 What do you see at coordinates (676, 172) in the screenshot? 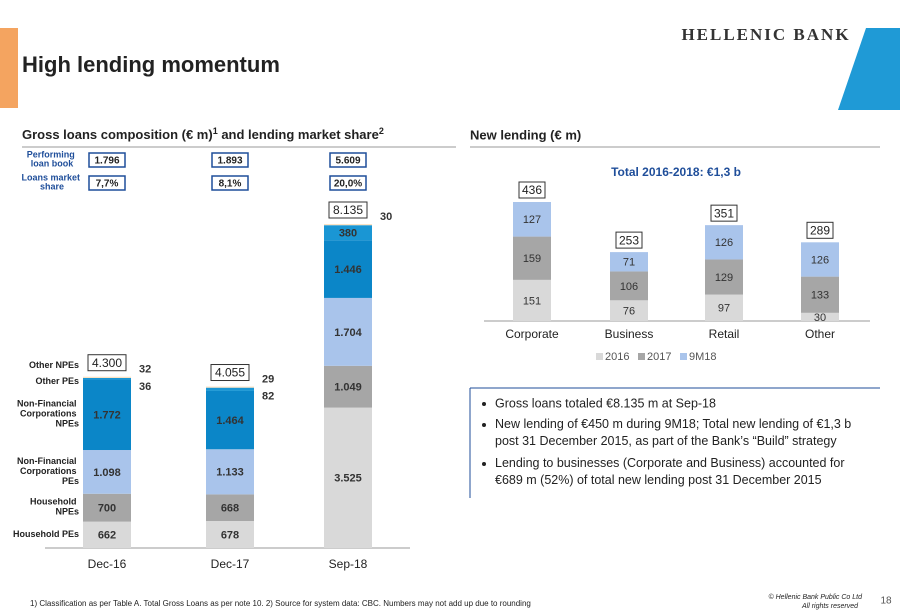
I see `chart-subtitle: Total 2016-2018: €1,3 b` at bounding box center [676, 172].